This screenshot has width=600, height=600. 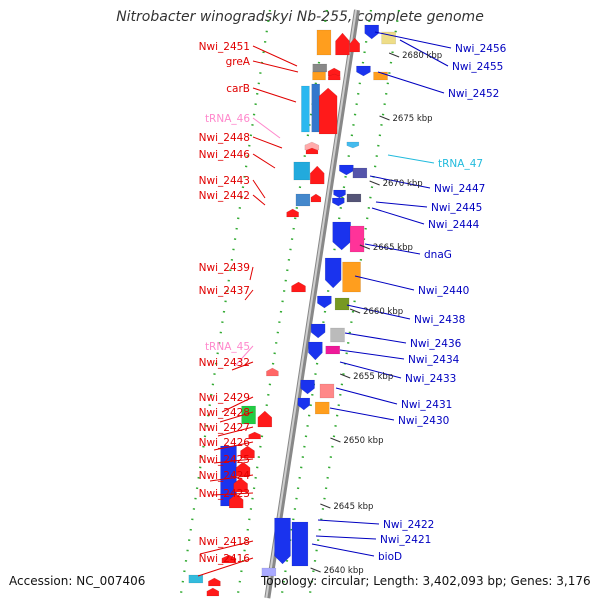 I want to click on label-nwi-2451: Nwi_2451, so click(x=224, y=47).